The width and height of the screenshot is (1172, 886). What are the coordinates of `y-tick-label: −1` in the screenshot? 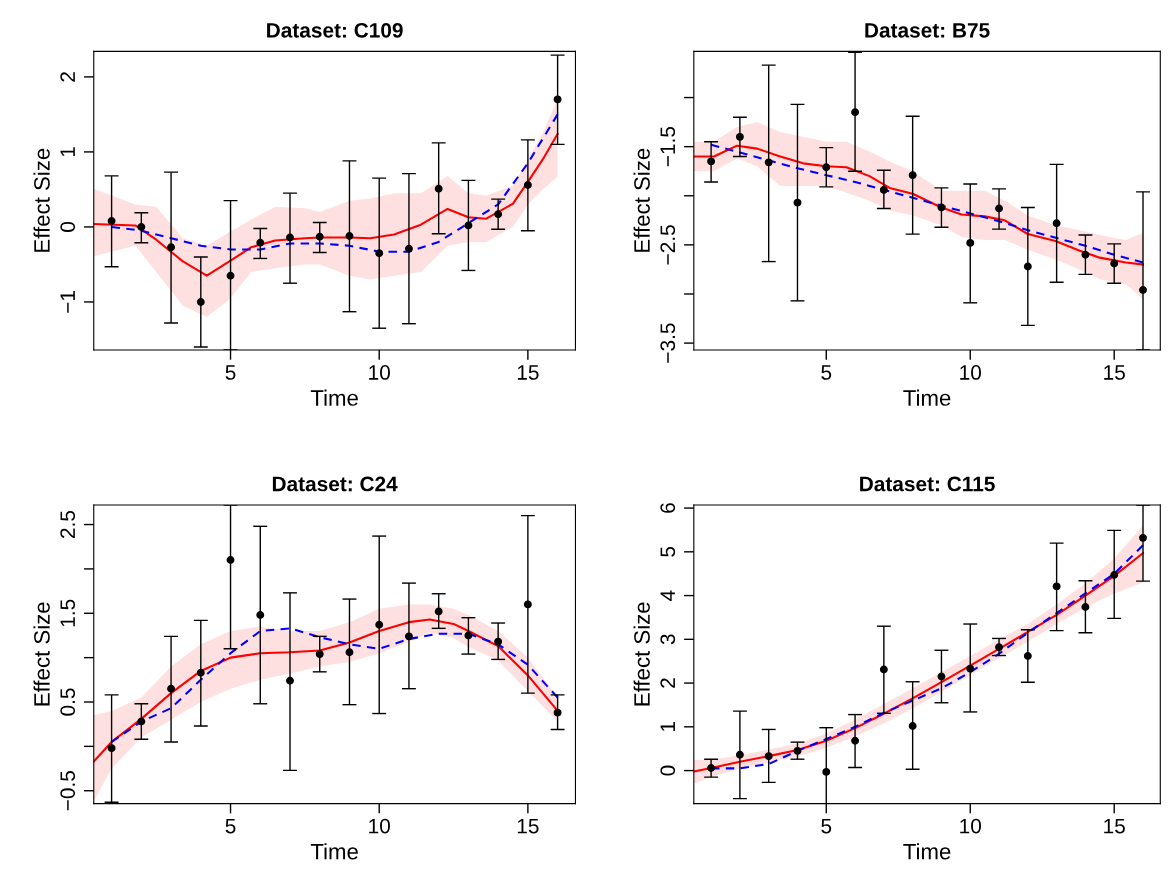 It's located at (67, 302).